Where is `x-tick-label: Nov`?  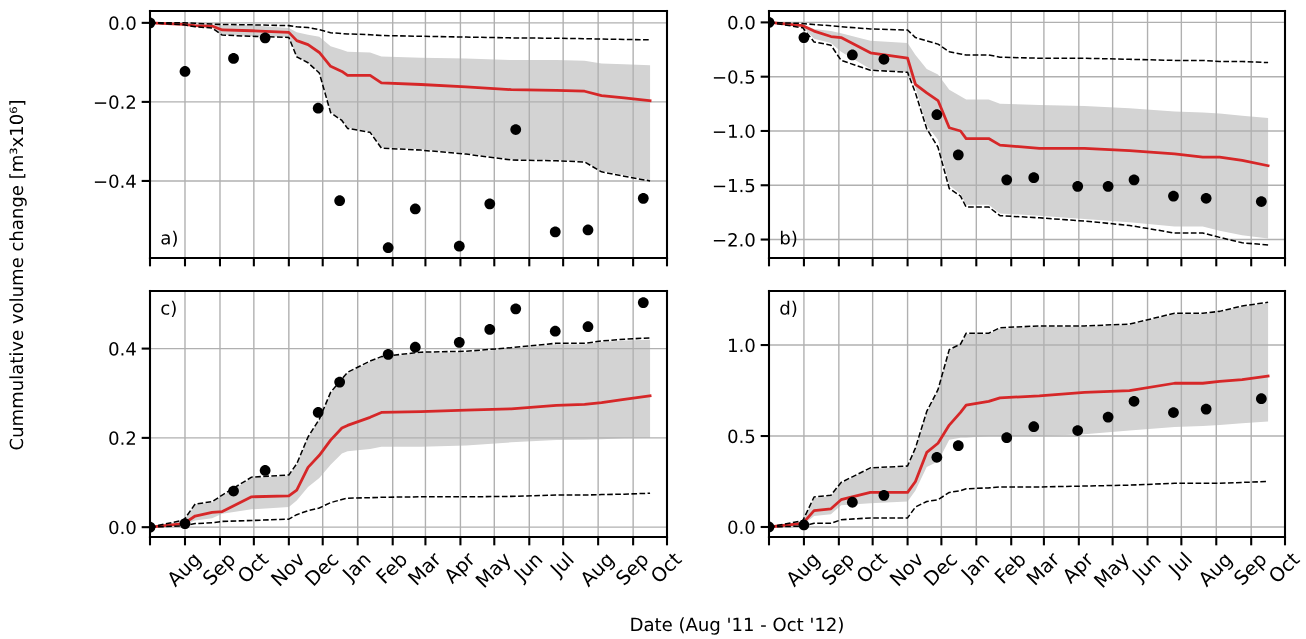 x-tick-label: Nov is located at coordinates (288, 569).